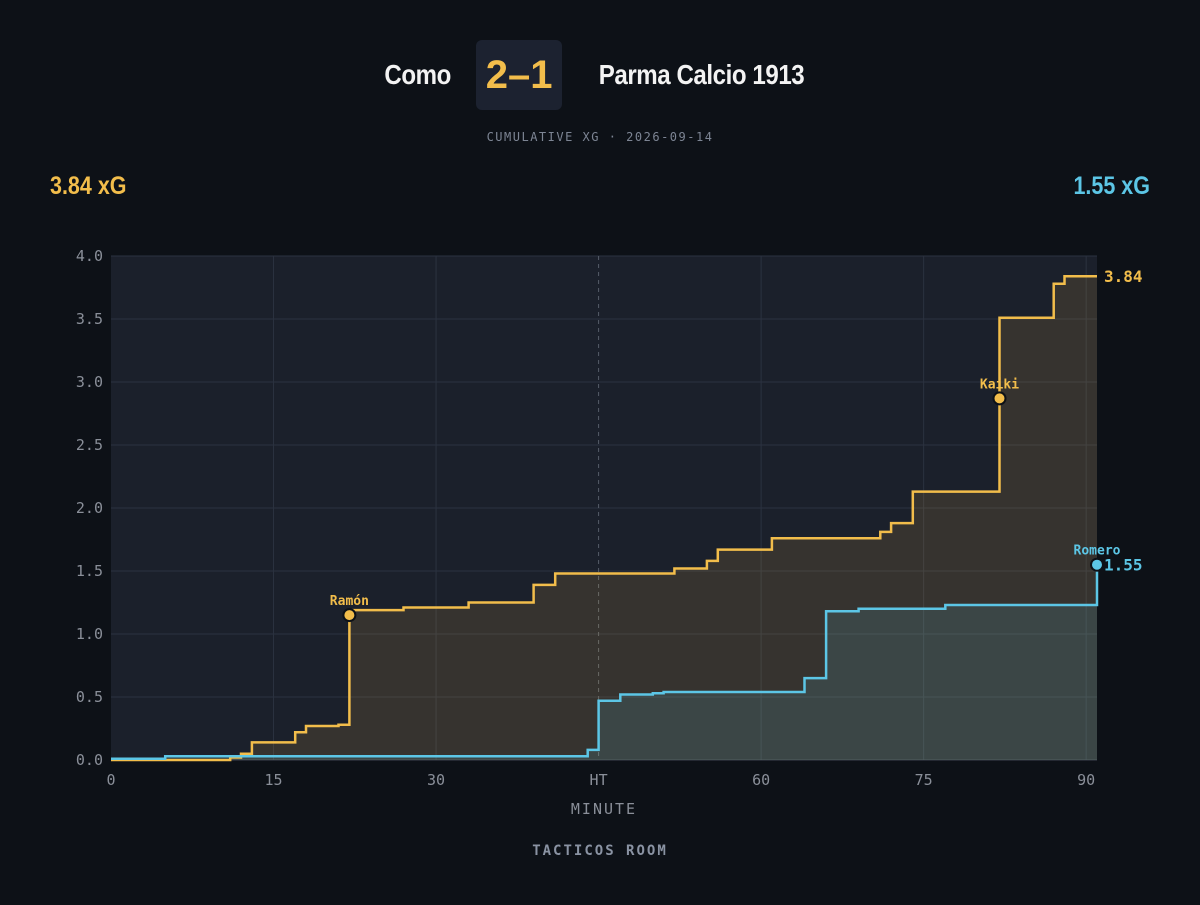  Describe the element at coordinates (1123, 565) in the screenshot. I see `away-end-value: 1.55` at that location.